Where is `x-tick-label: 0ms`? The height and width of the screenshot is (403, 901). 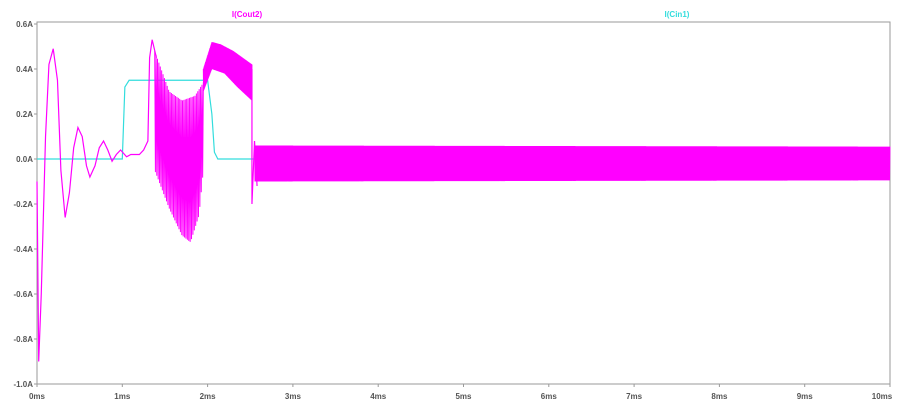 x-tick-label: 0ms is located at coordinates (37, 396).